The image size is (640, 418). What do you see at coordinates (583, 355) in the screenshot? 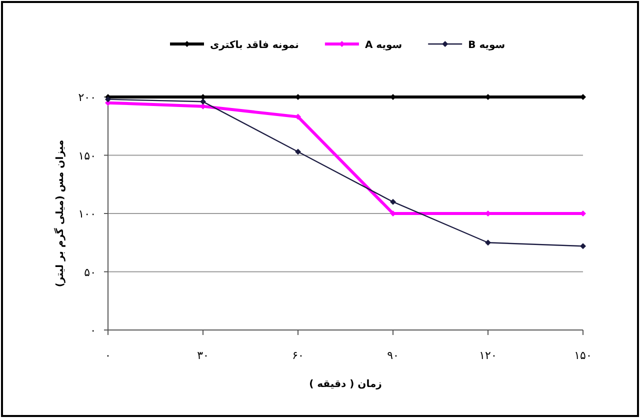
I see `x-tick-label: ۱۵۰` at bounding box center [583, 355].